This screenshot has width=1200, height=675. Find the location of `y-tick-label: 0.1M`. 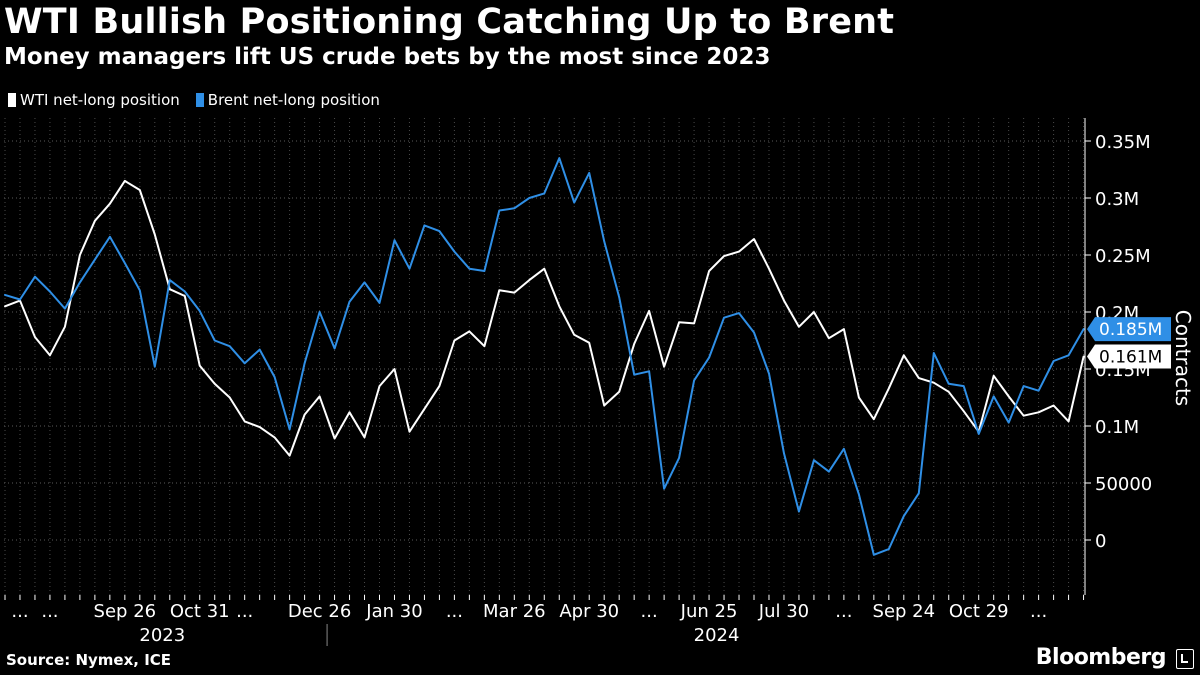

y-tick-label: 0.1M is located at coordinates (1117, 427).